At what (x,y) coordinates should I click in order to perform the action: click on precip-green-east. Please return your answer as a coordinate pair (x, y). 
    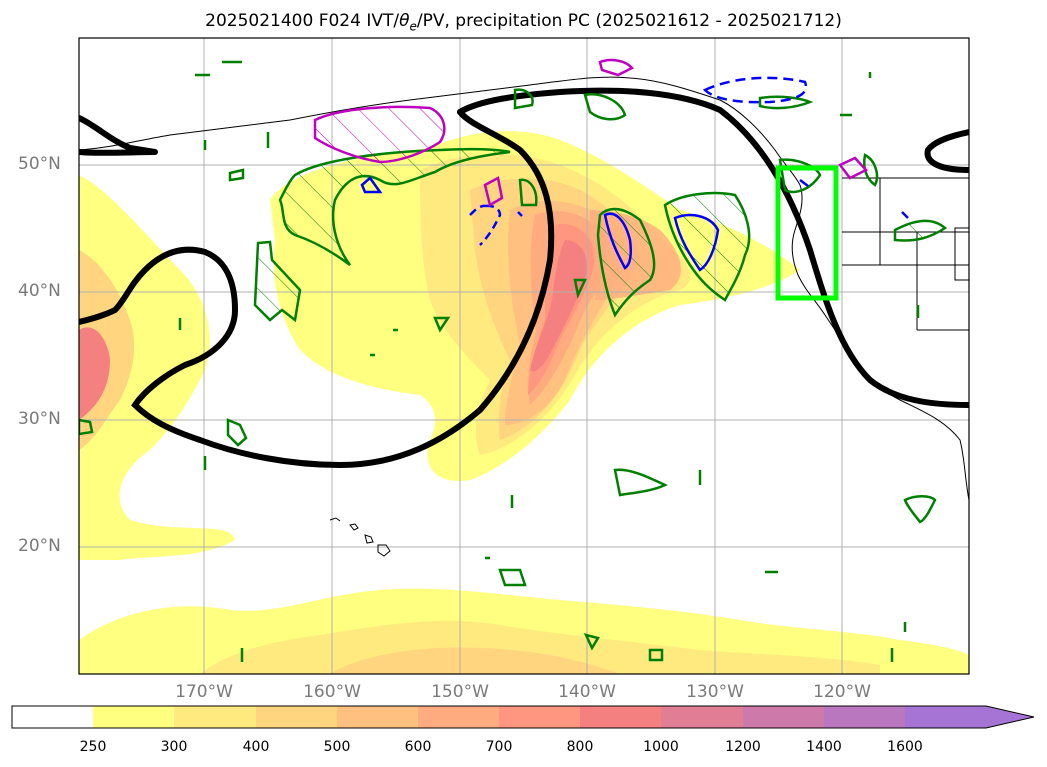
    Looking at the image, I should click on (707, 246).